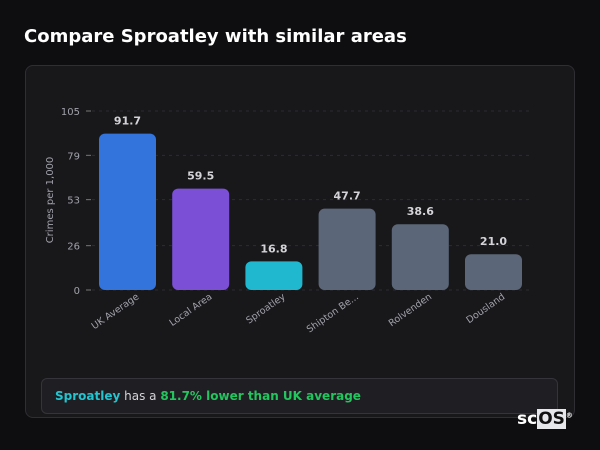 This screenshot has height=450, width=600. I want to click on data-label: 91.7, so click(127, 121).